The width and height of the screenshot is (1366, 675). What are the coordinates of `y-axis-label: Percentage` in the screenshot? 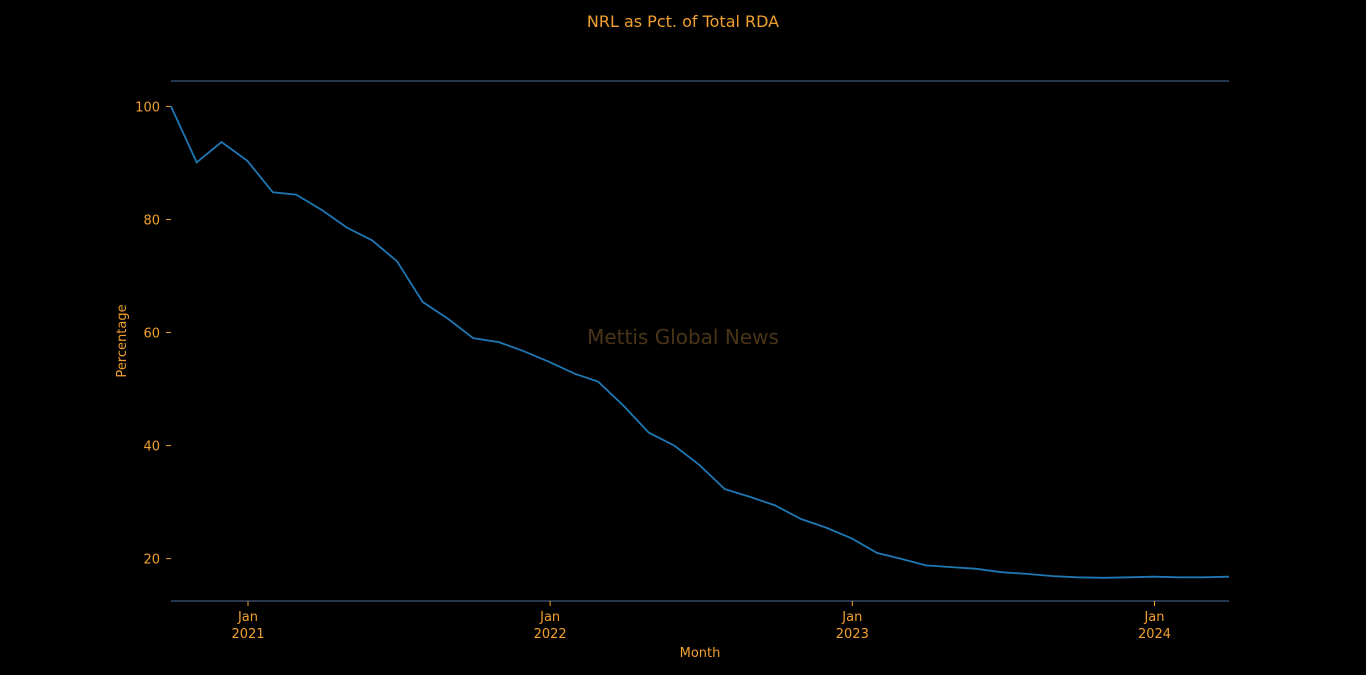 It's located at (122, 340).